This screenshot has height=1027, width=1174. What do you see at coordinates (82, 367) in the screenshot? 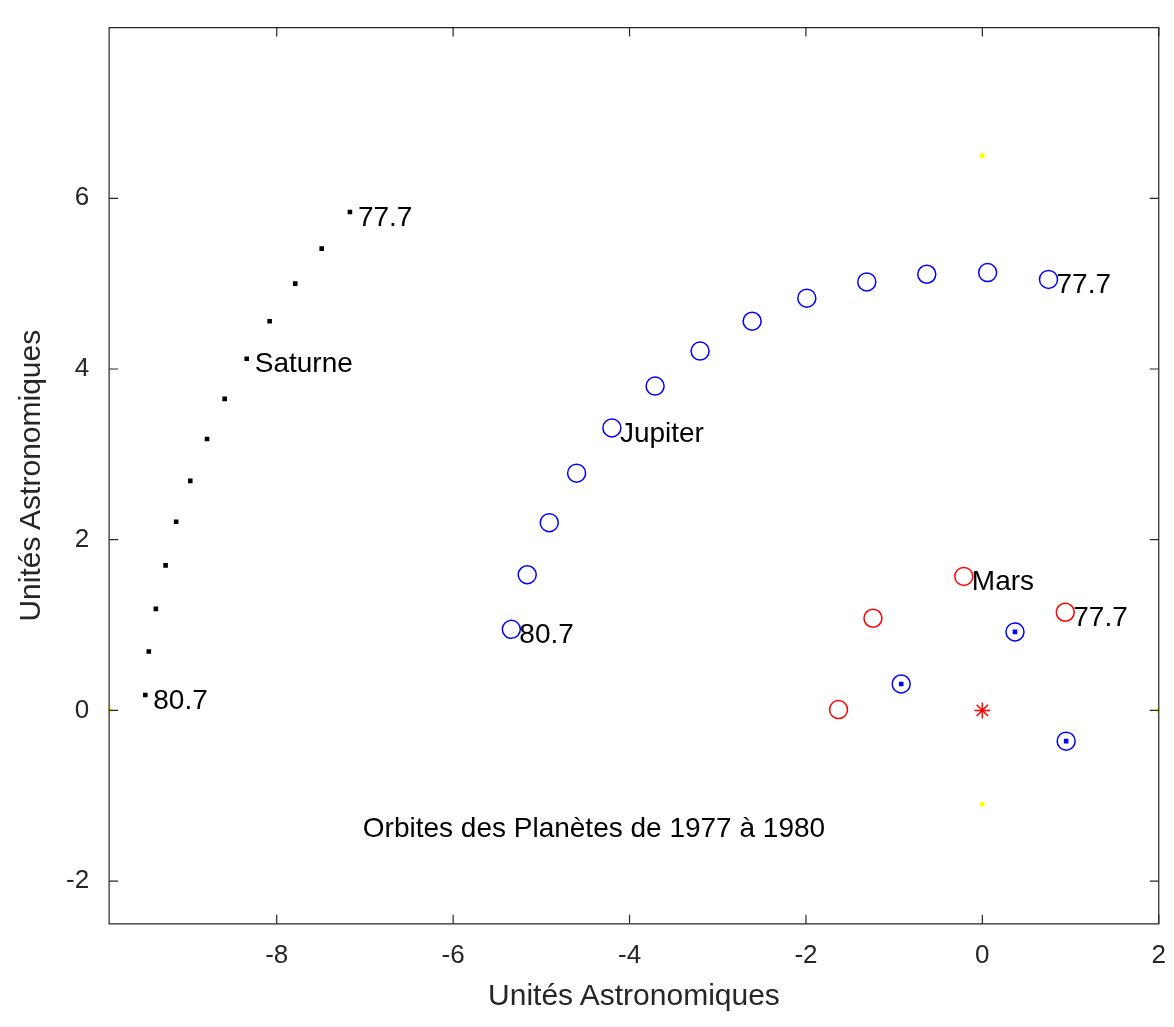
I see `y-tick-label: 4` at bounding box center [82, 367].